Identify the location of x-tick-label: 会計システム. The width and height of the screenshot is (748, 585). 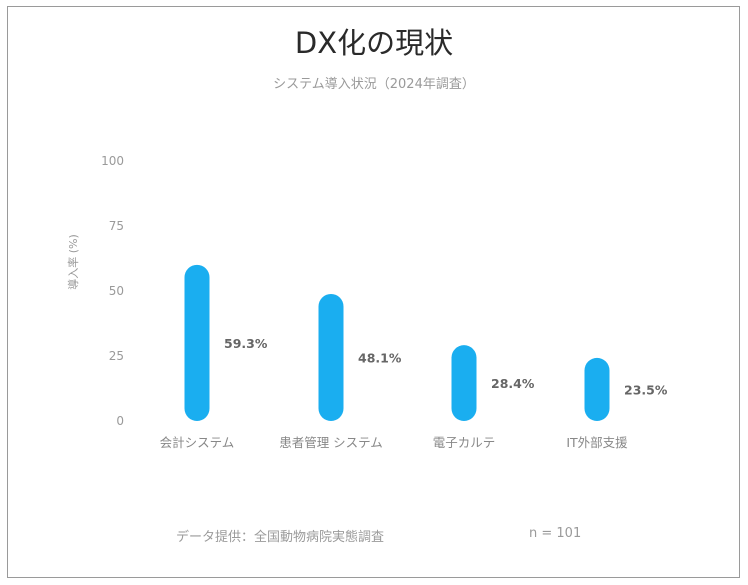
(197, 442).